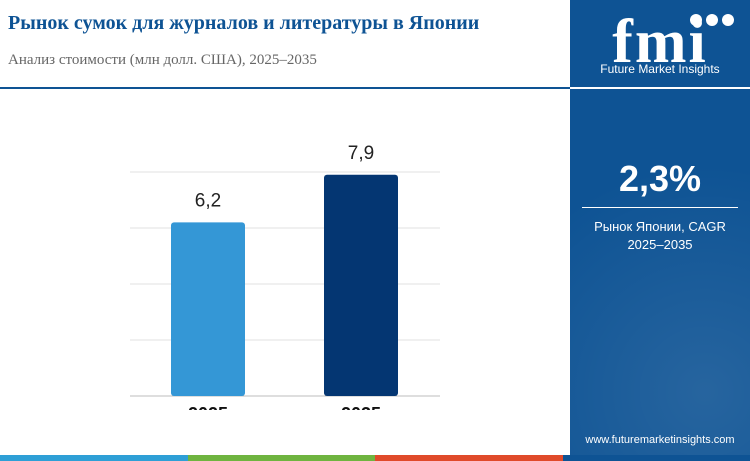 Image resolution: width=750 pixels, height=461 pixels. I want to click on bottom-color-bar, so click(375, 458).